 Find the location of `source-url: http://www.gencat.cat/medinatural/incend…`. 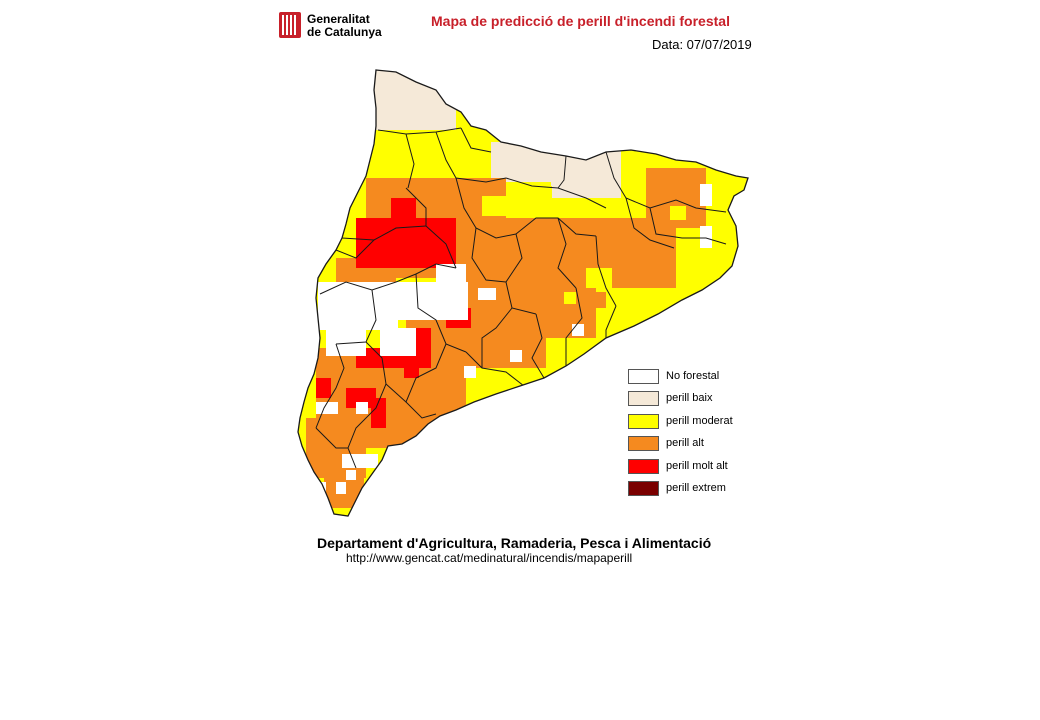

source-url: http://www.gencat.cat/medinatural/incend… is located at coordinates (489, 558).